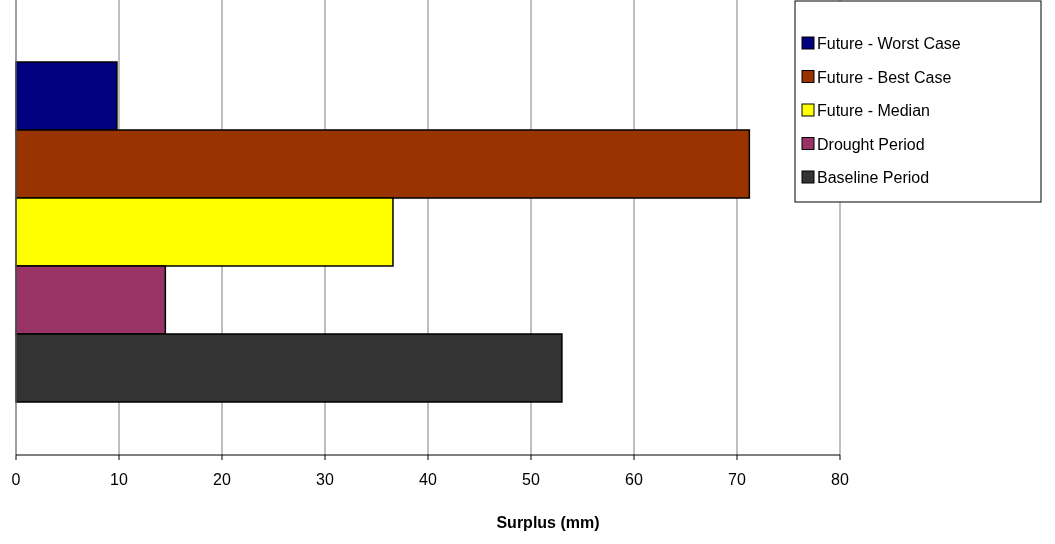 This screenshot has height=544, width=1055. What do you see at coordinates (428, 479) in the screenshot?
I see `x-tick-label: 40` at bounding box center [428, 479].